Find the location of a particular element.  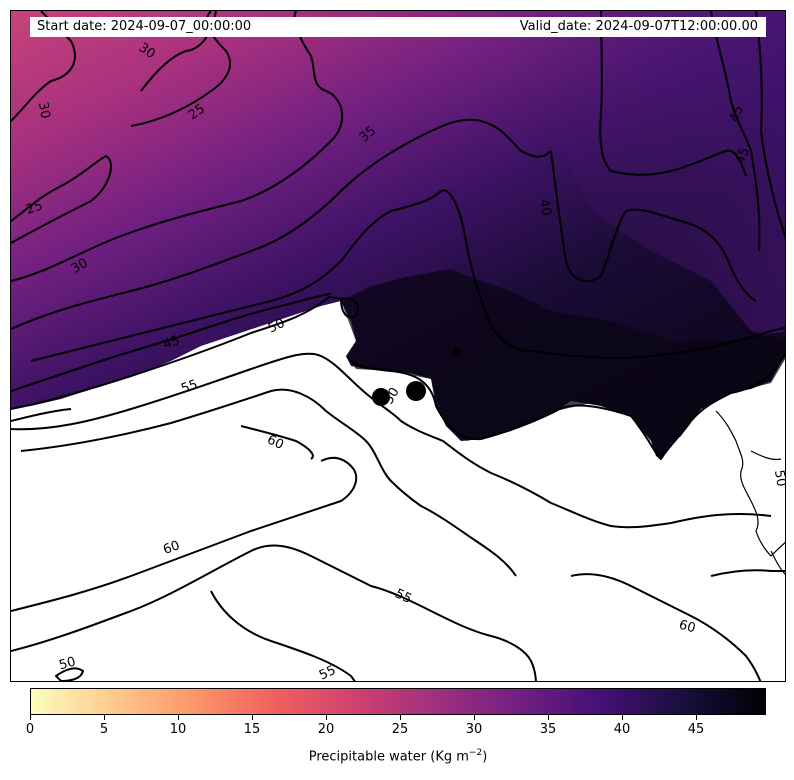

colorbar is located at coordinates (398, 701).